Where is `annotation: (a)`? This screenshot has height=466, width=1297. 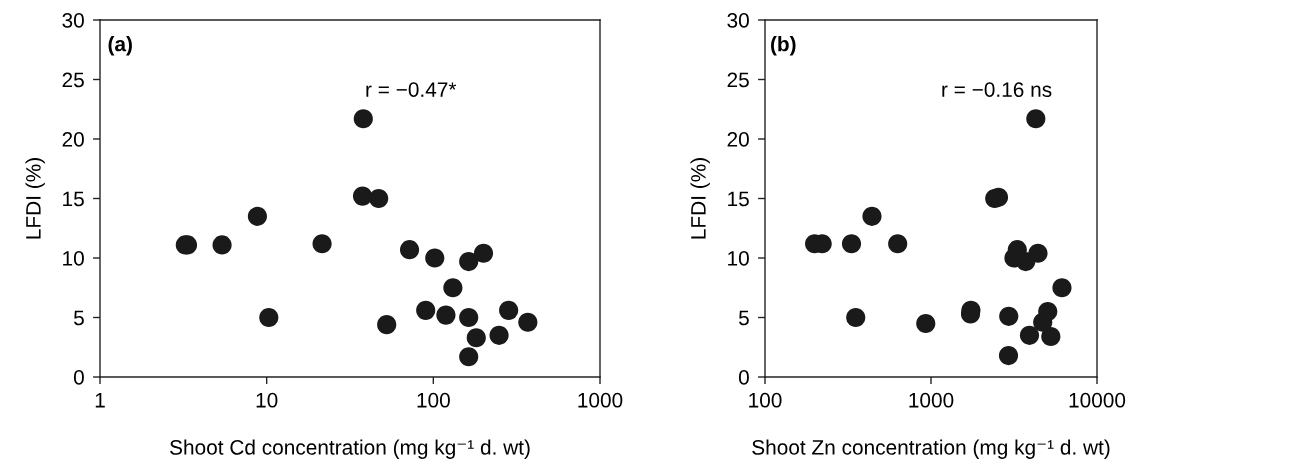
annotation: (a) is located at coordinates (120, 46).